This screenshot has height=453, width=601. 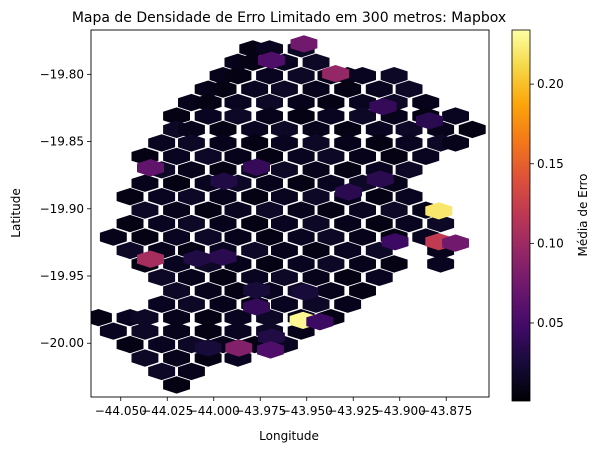 I want to click on x-tick-label: −43.925, so click(x=353, y=411).